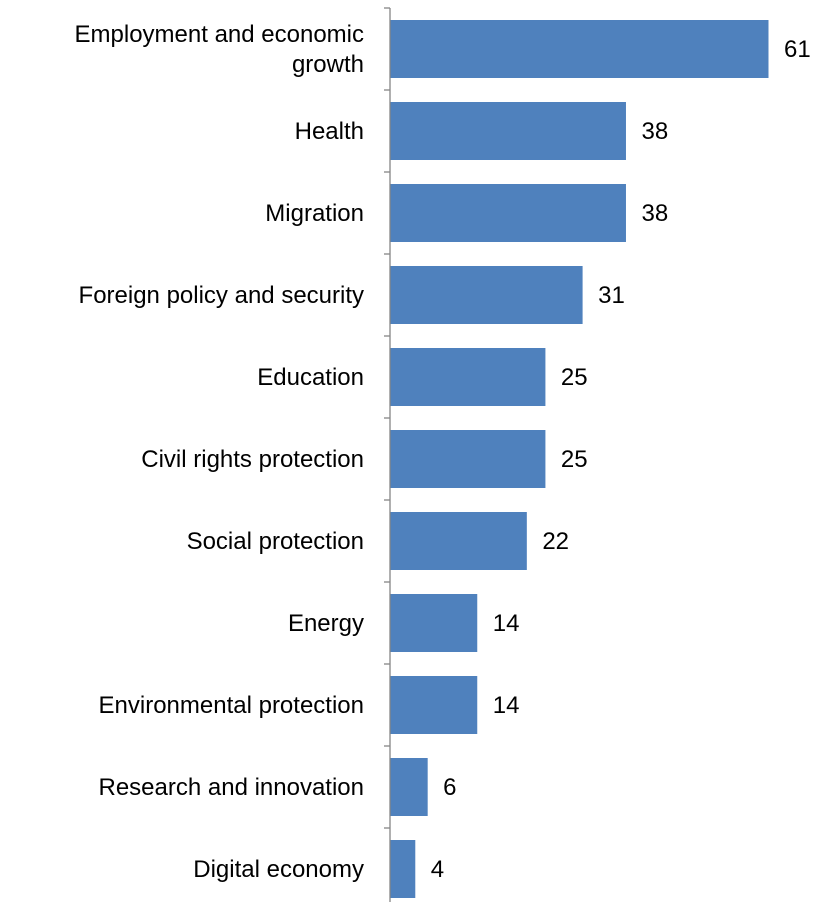  I want to click on data-label-8: 14, so click(506, 705).